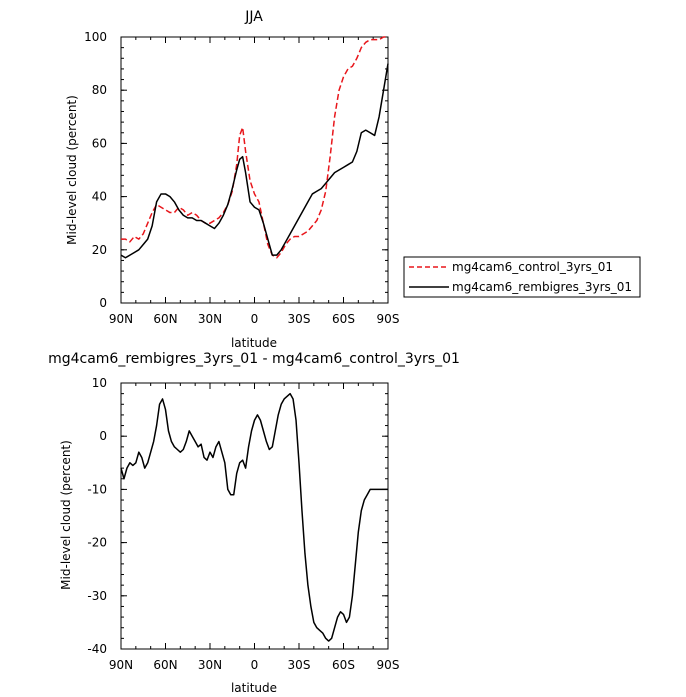 The width and height of the screenshot is (686, 697). I want to click on bottom-x-tick-label: 90N, so click(121, 665).